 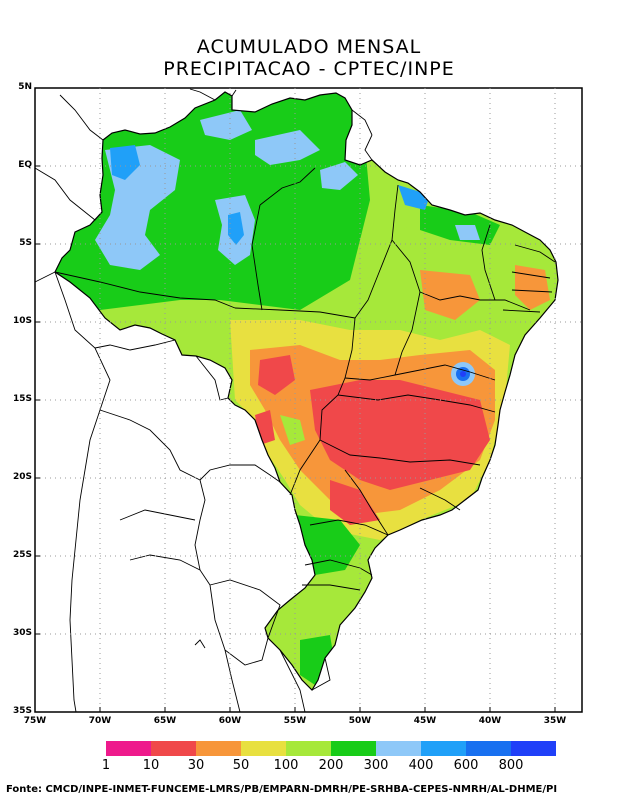 I want to click on lon-label: 40W, so click(x=490, y=721).